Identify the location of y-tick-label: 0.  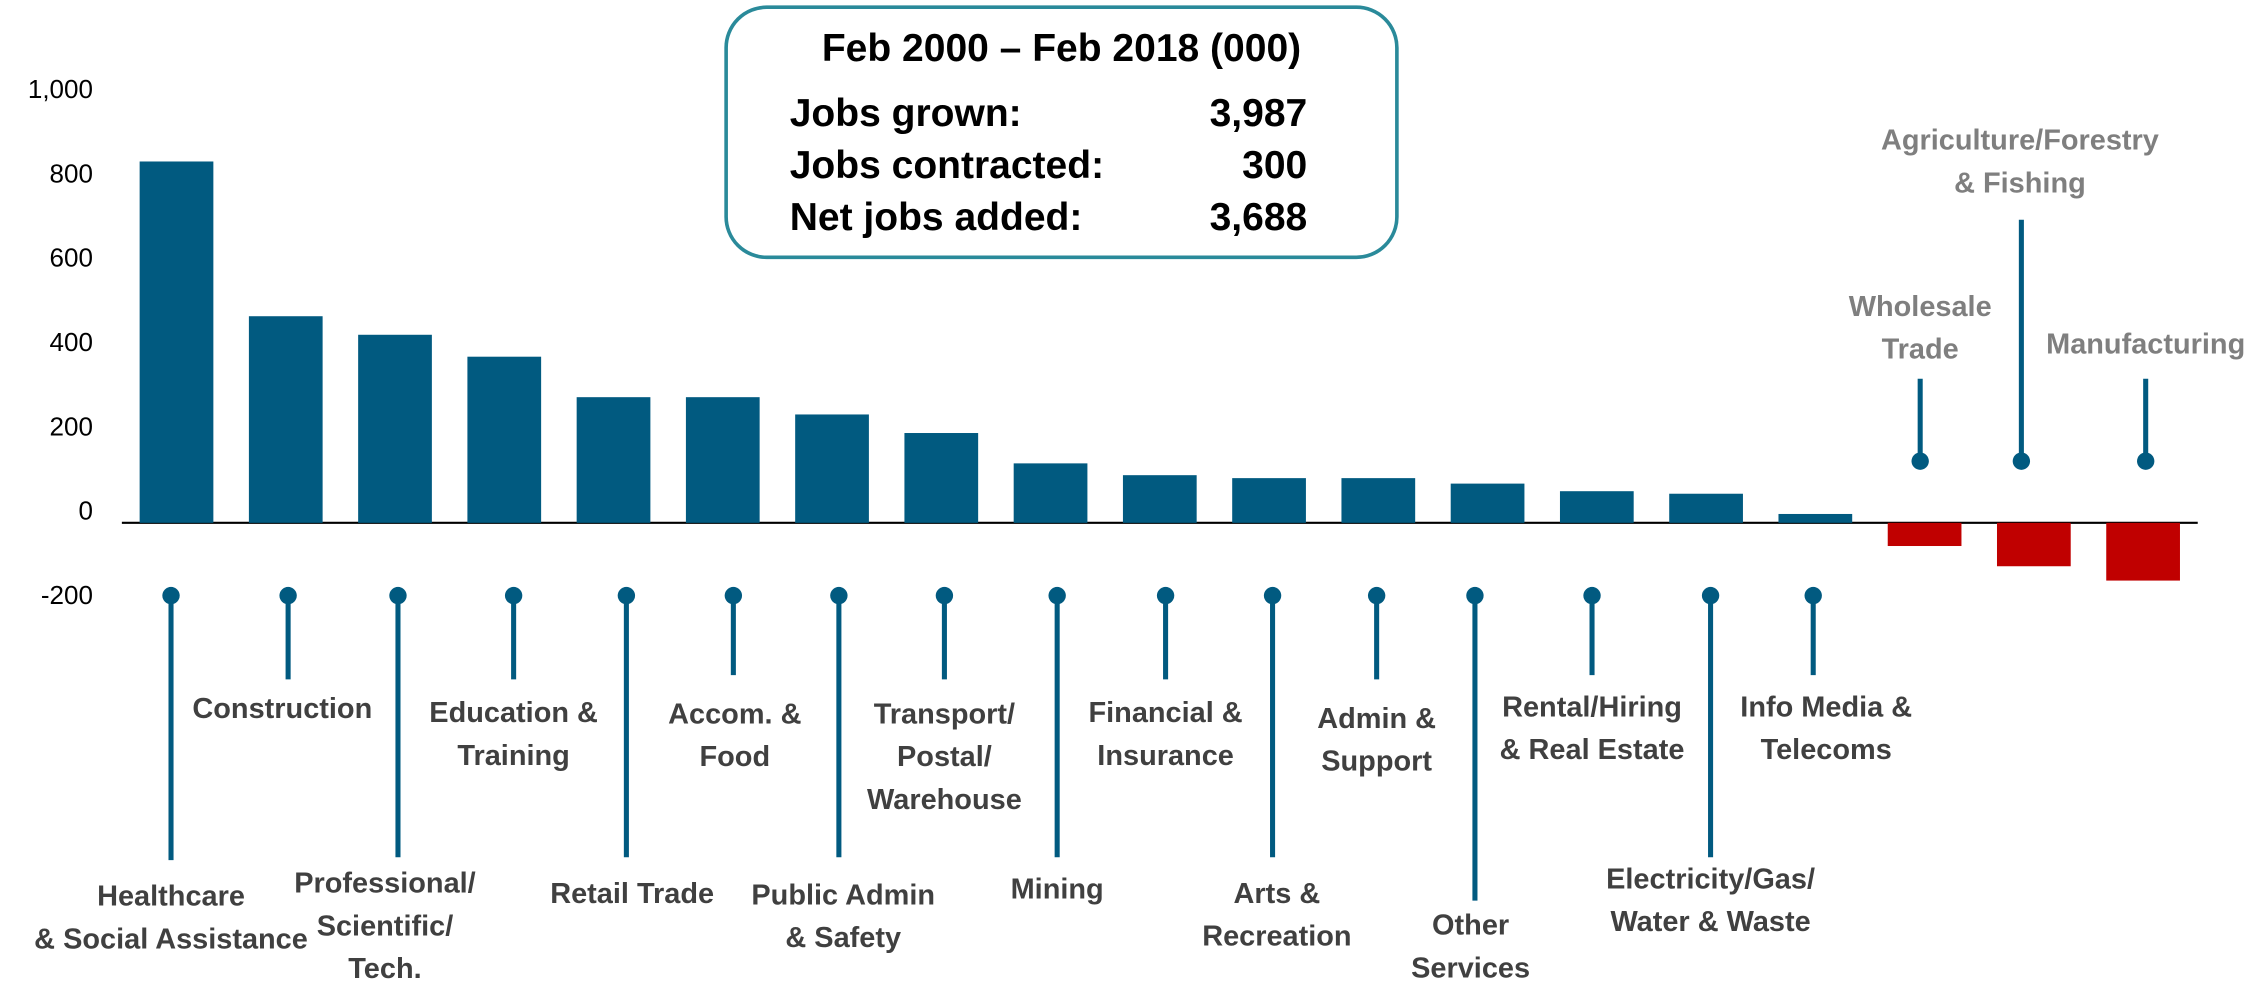
(85, 511).